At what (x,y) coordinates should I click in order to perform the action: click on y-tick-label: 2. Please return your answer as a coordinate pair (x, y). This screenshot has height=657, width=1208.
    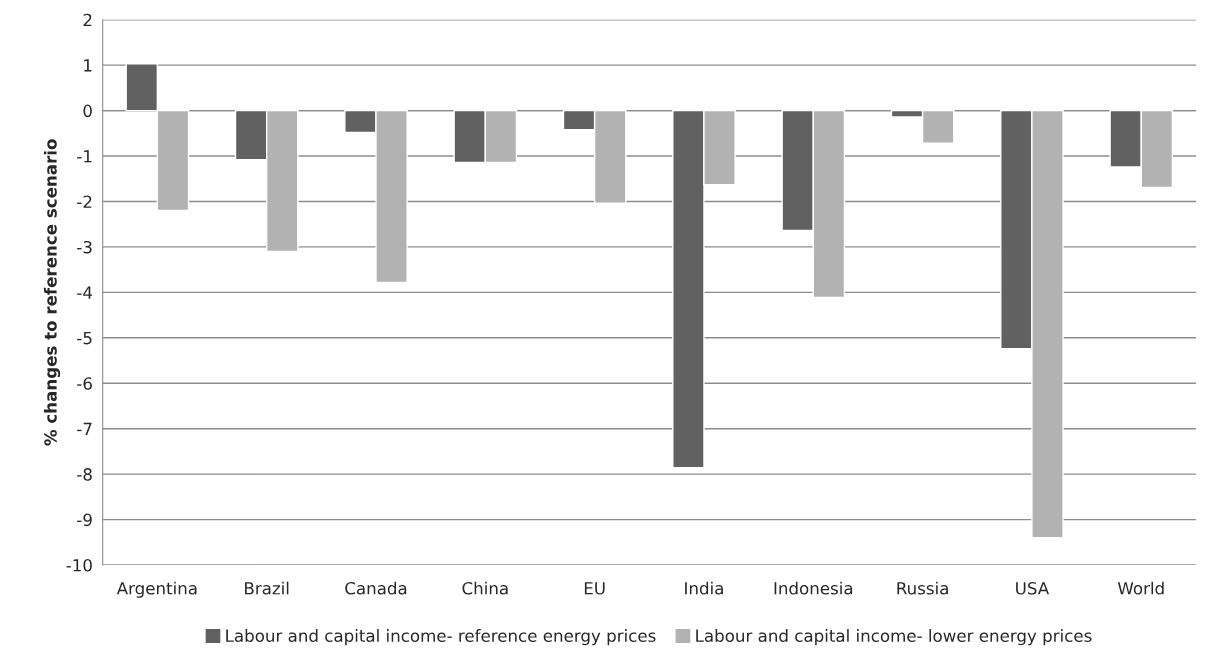
    Looking at the image, I should click on (87, 20).